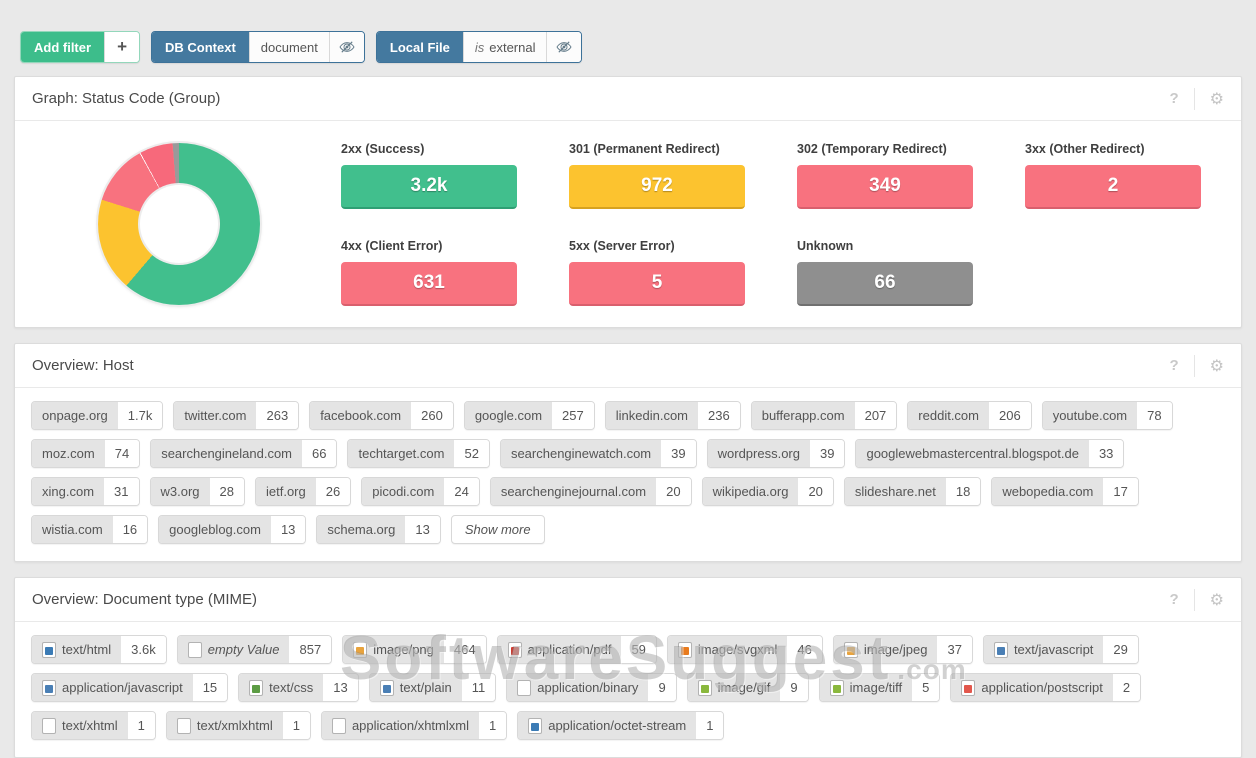 This screenshot has height=758, width=1256. What do you see at coordinates (767, 491) in the screenshot?
I see `host-tag: wikipedia.org 20` at bounding box center [767, 491].